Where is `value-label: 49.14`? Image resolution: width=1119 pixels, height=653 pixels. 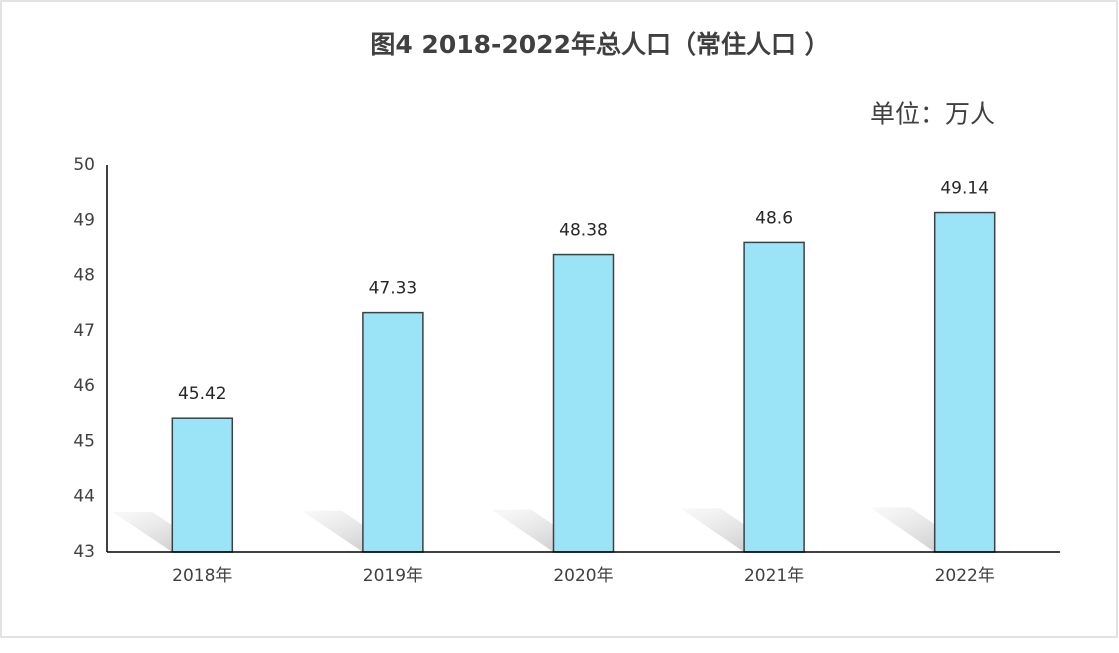
value-label: 49.14 is located at coordinates (964, 189).